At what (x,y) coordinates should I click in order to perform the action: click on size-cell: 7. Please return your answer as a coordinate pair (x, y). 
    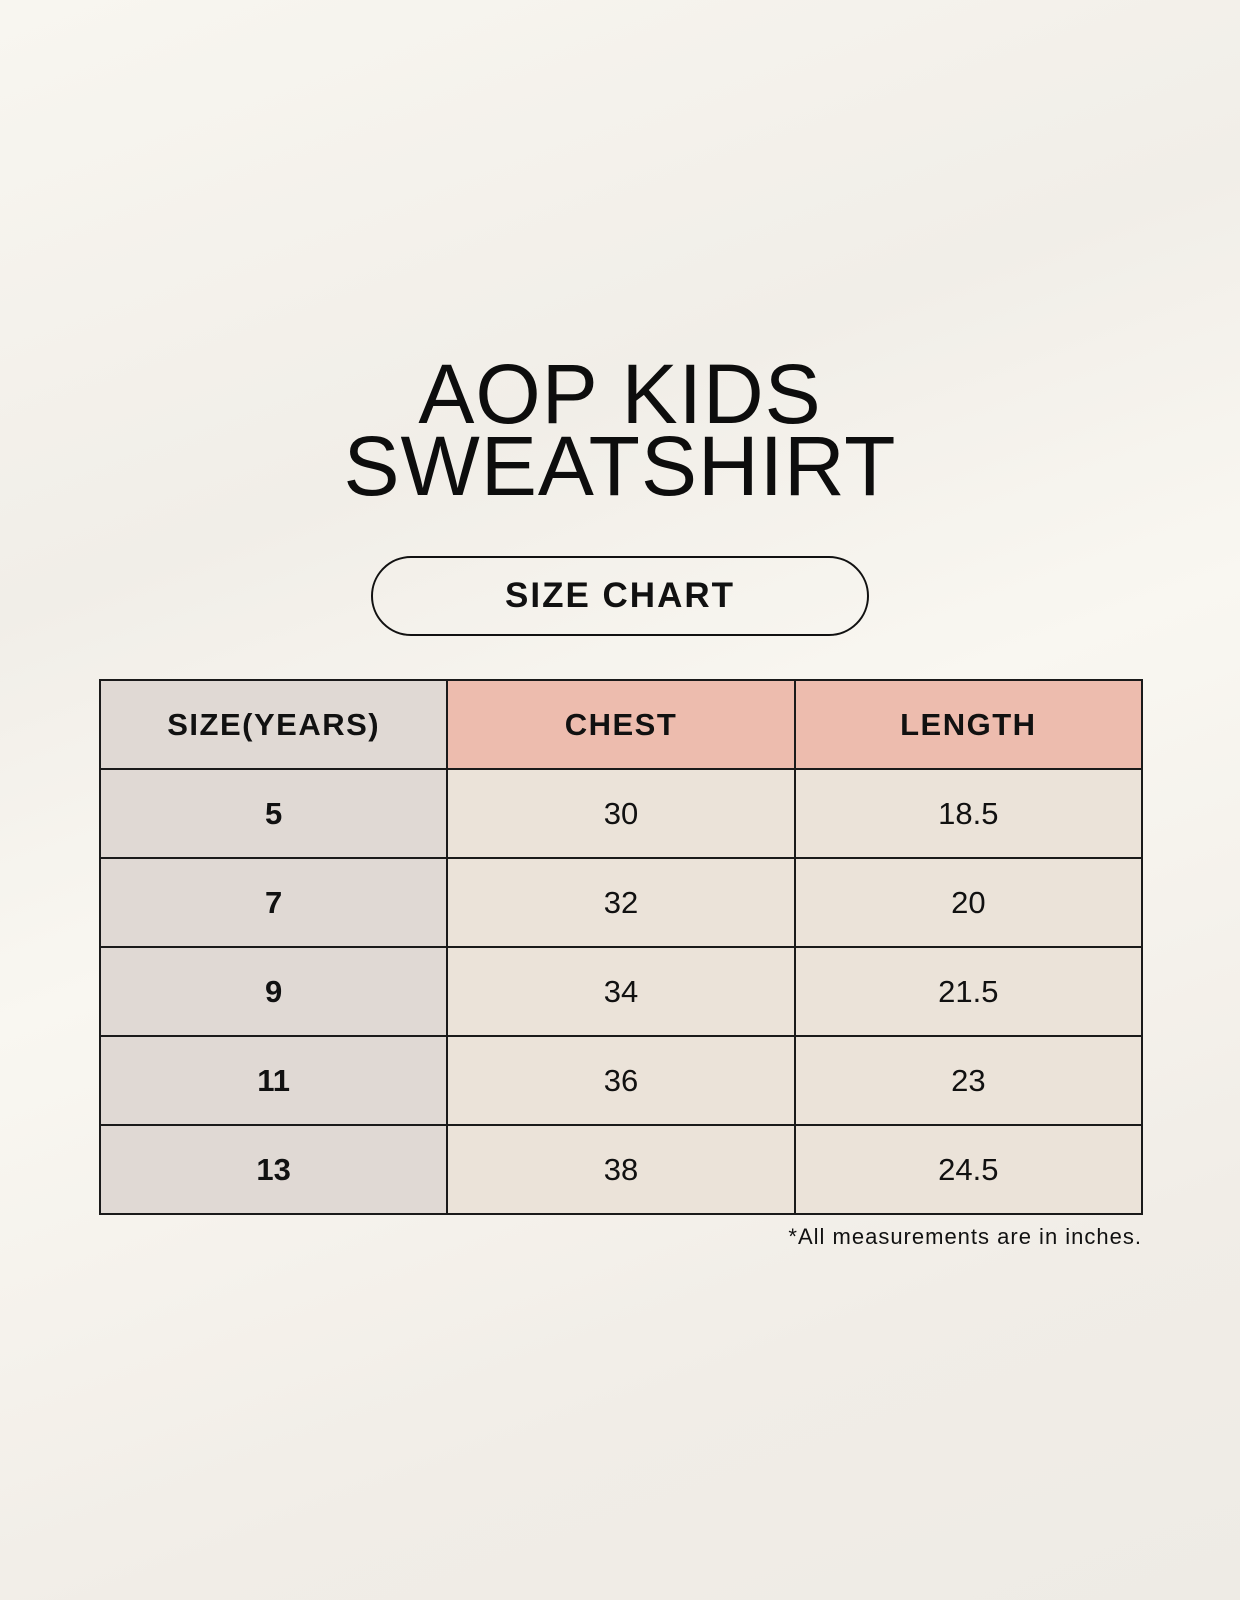
    Looking at the image, I should click on (273, 902).